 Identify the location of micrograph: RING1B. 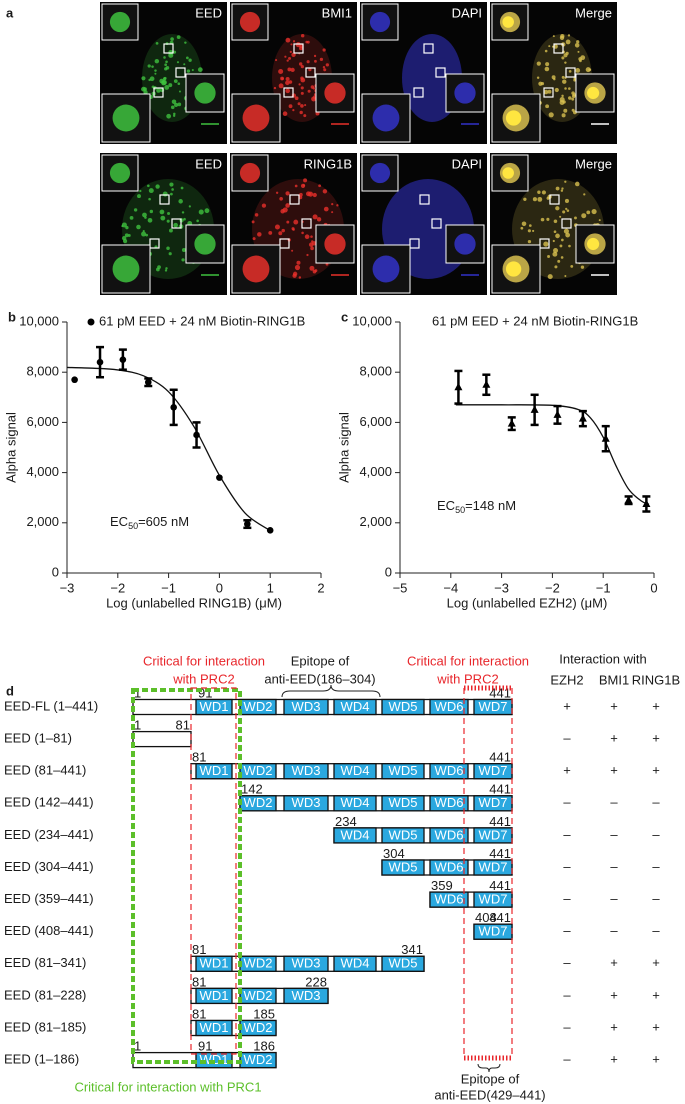
(293, 224).